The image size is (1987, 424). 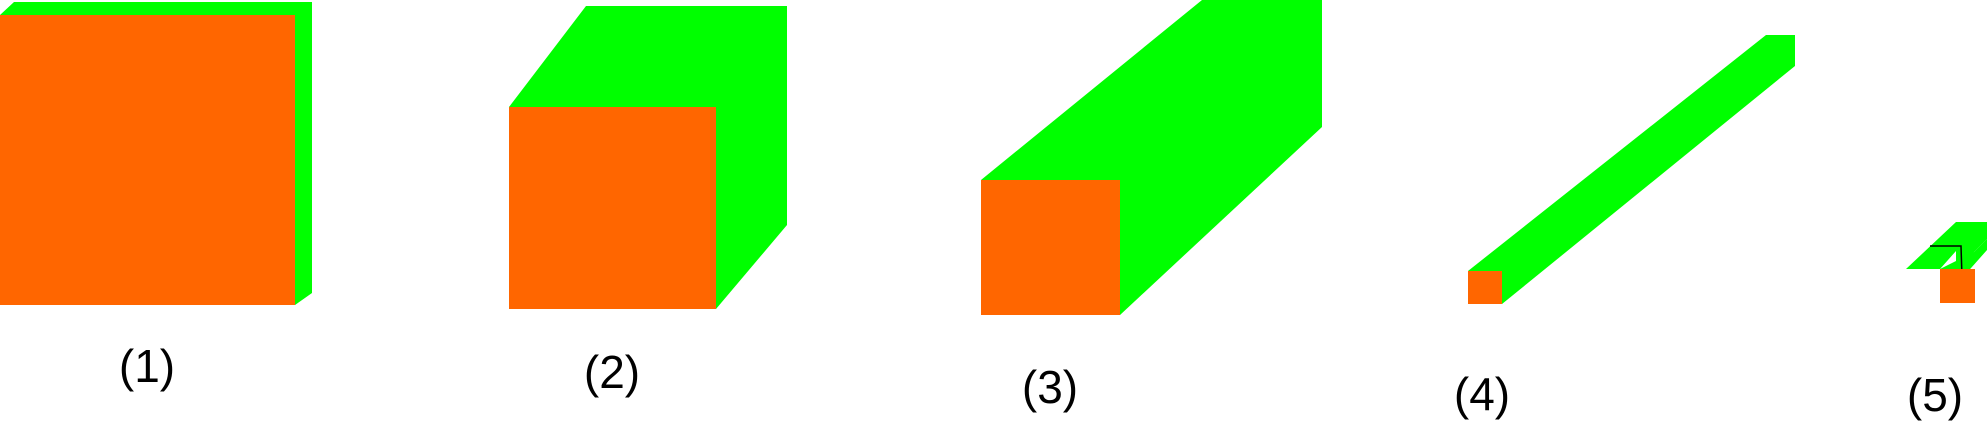 What do you see at coordinates (1957, 286) in the screenshot?
I see `prism-5-front-face` at bounding box center [1957, 286].